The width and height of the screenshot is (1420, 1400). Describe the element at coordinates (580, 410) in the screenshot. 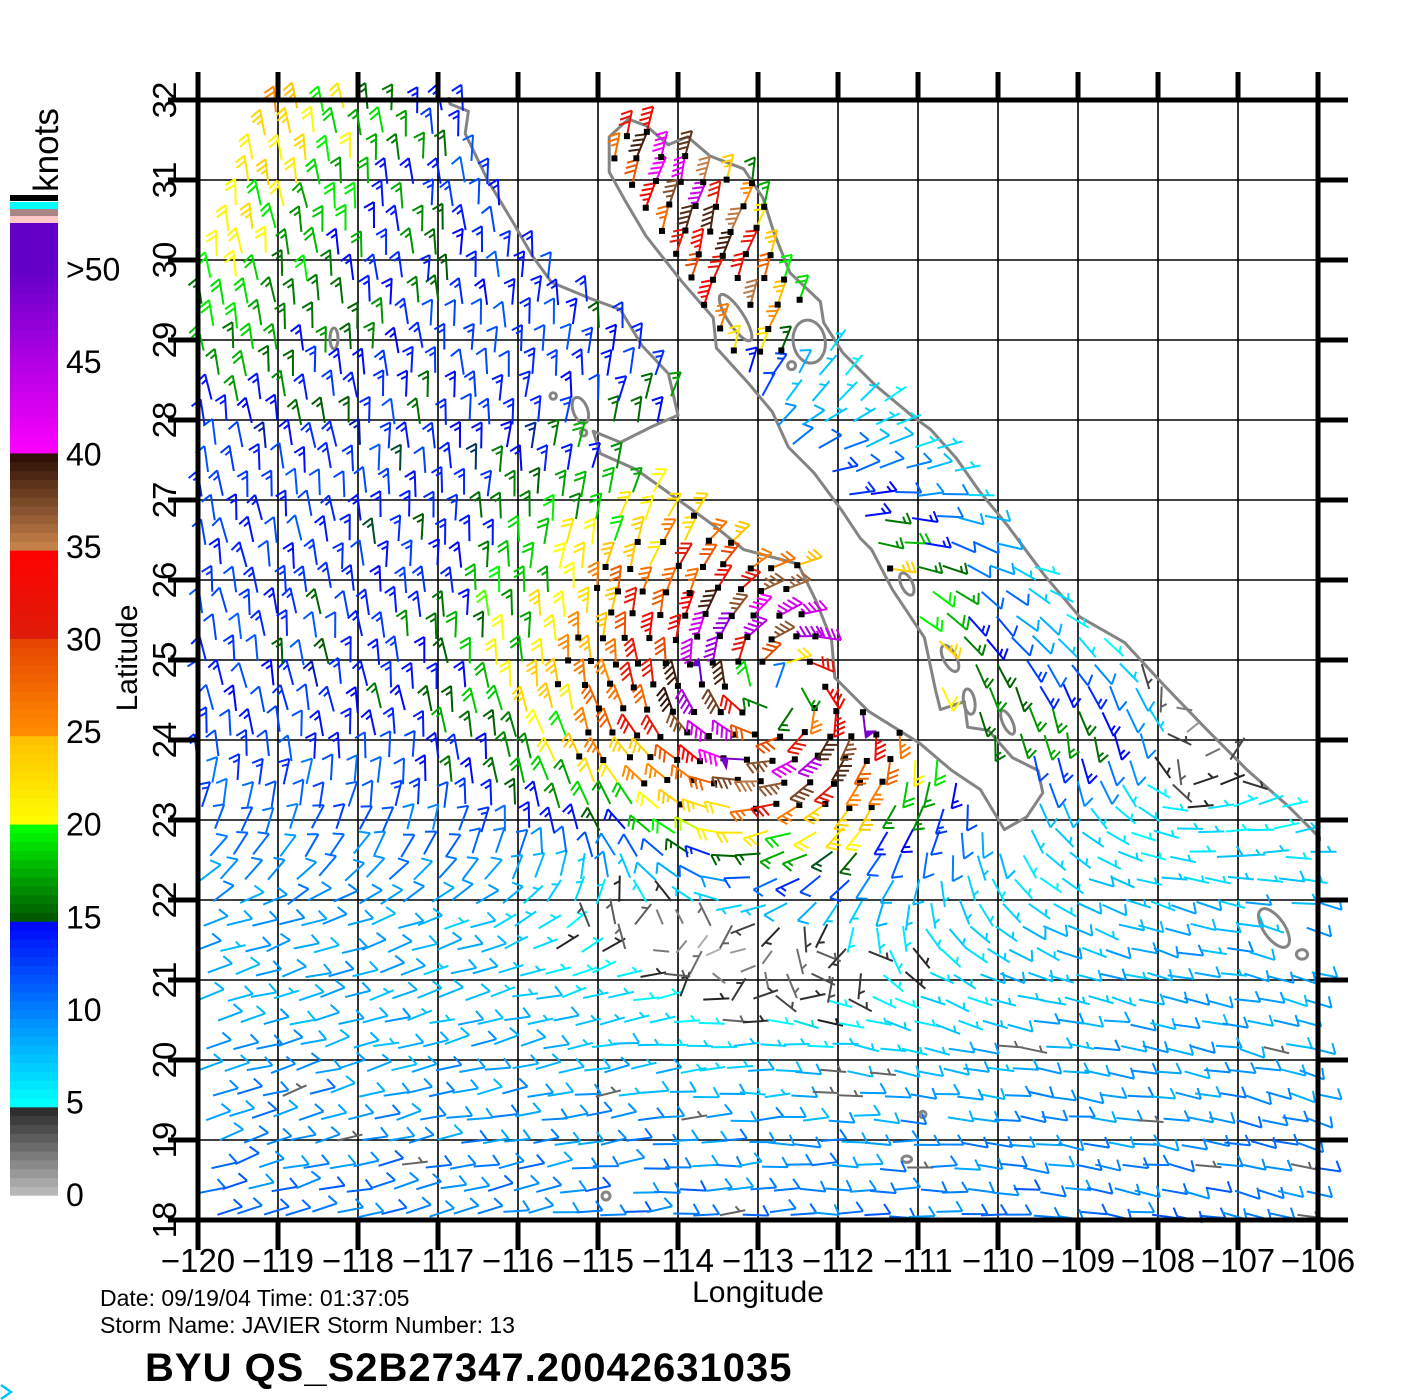

I see `coastline-island-cedros` at that location.